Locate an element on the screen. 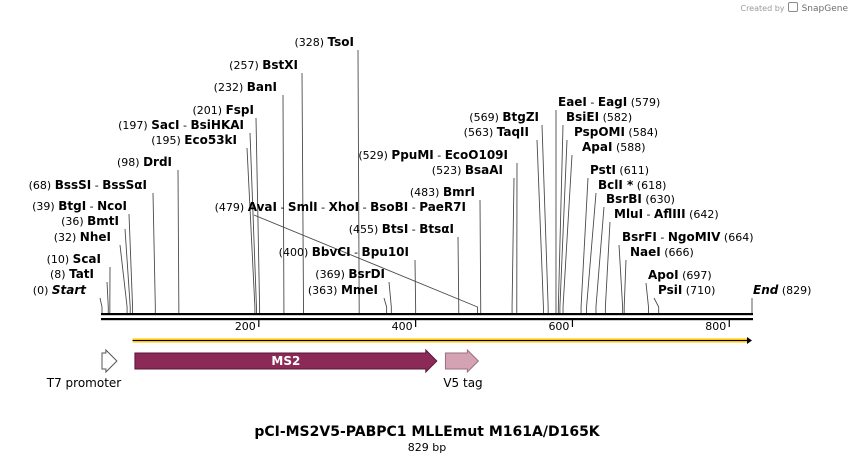  restriction-site-label: BsiEI (582) is located at coordinates (599, 117).